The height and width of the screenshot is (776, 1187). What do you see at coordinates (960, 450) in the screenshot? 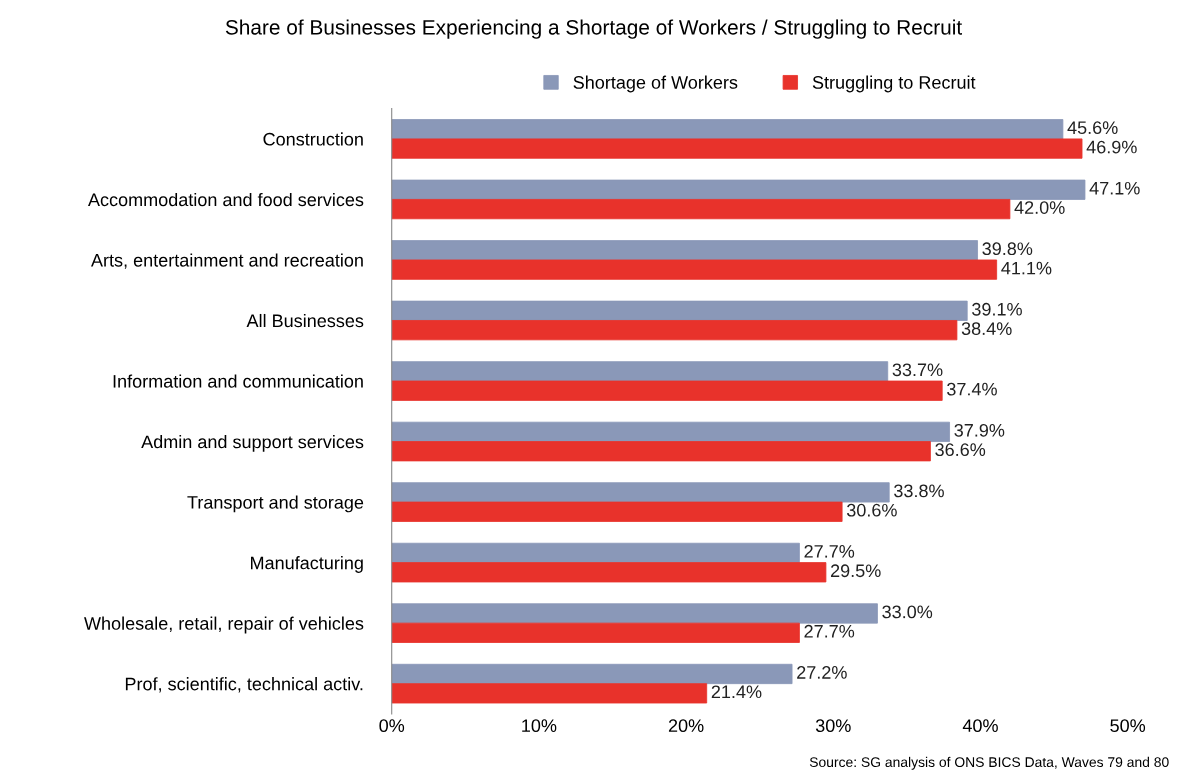
I see `data-label: 36.6%` at bounding box center [960, 450].